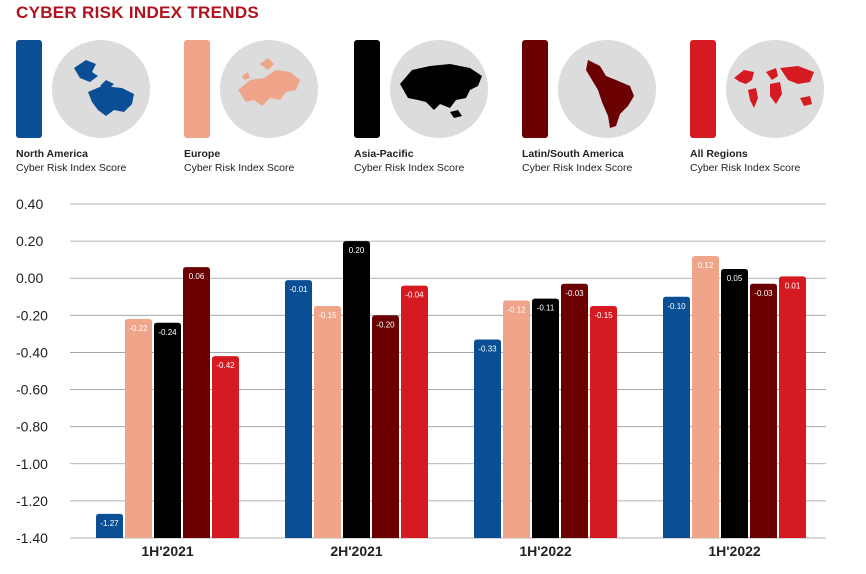  Describe the element at coordinates (703, 89) in the screenshot. I see `legend-swatch-all-regions` at that location.